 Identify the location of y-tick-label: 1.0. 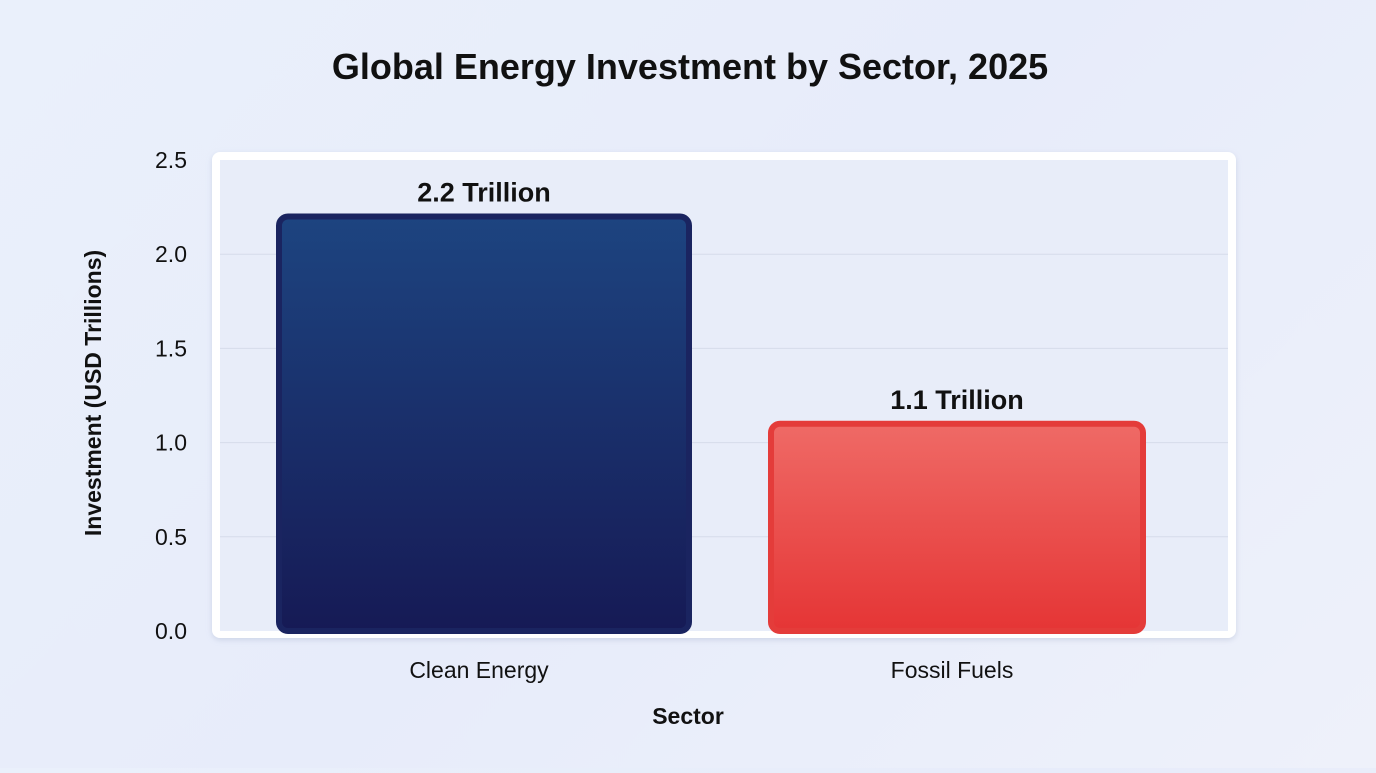
(171, 443).